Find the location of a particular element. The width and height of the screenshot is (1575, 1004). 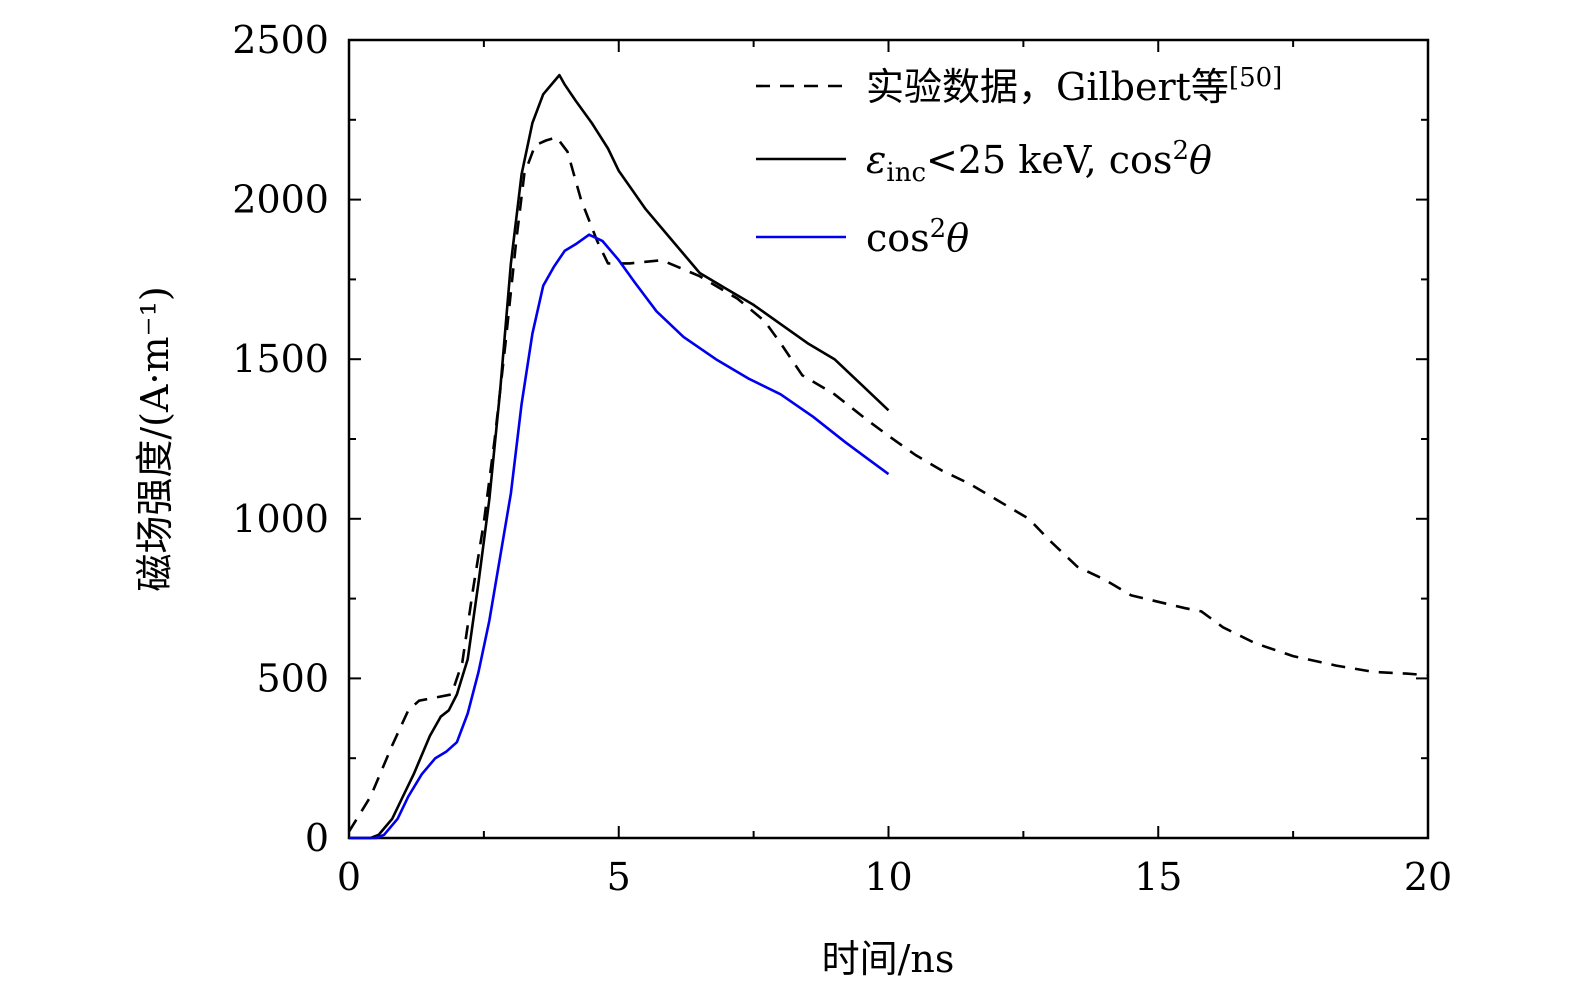

y-tick-label: 500 is located at coordinates (292, 678).